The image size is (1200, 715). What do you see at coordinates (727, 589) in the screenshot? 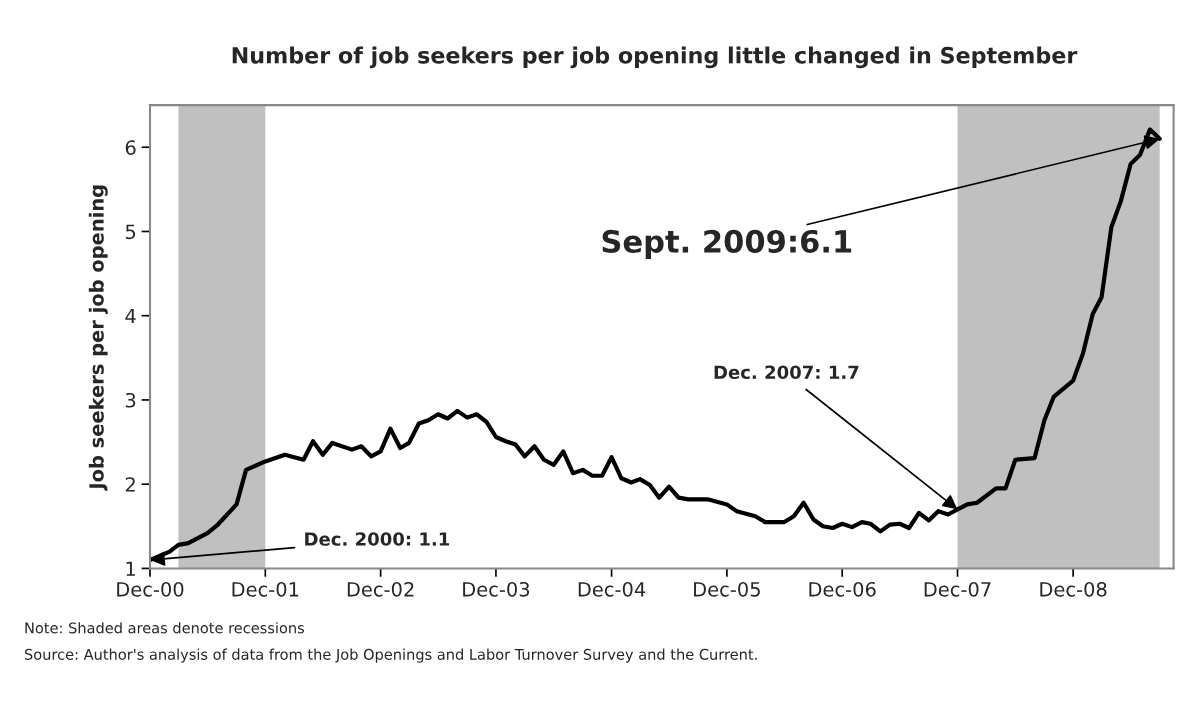
I see `x-tick-label: Dec-05` at bounding box center [727, 589].